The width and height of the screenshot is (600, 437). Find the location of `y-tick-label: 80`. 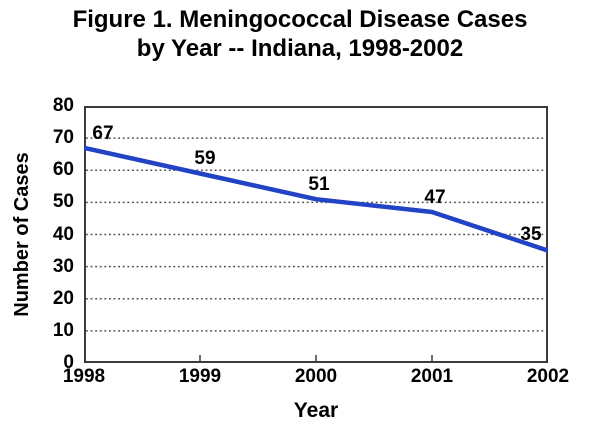

y-tick-label: 80 is located at coordinates (63, 105).